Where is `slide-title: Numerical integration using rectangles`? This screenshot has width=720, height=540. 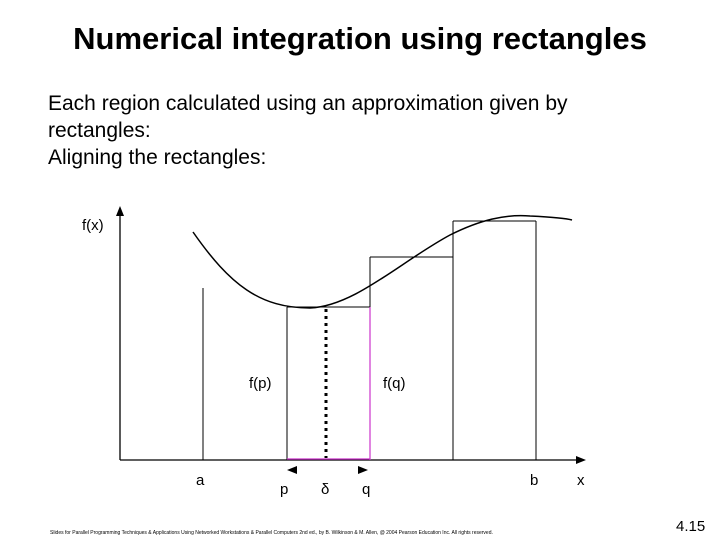
slide-title: Numerical integration using rectangles is located at coordinates (360, 38).